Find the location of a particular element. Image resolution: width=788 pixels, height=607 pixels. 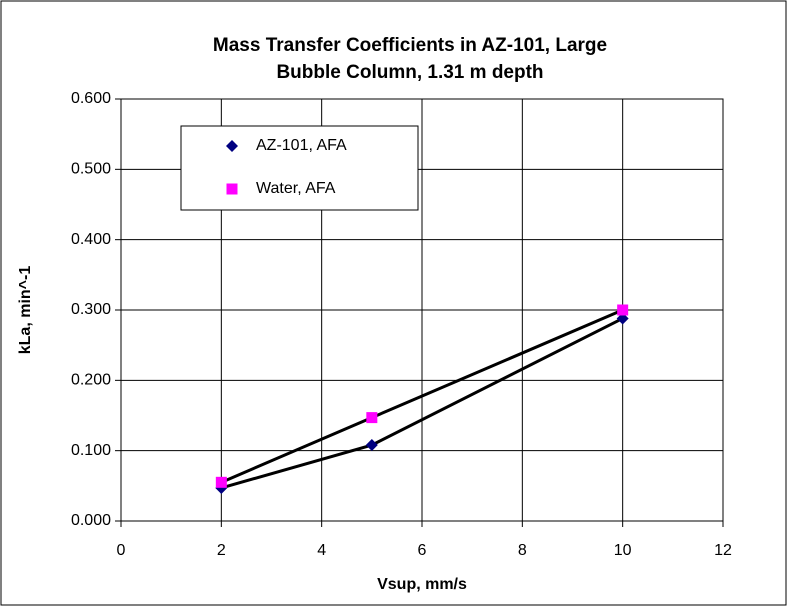

y-tick-label: 0.300 is located at coordinates (91, 309).